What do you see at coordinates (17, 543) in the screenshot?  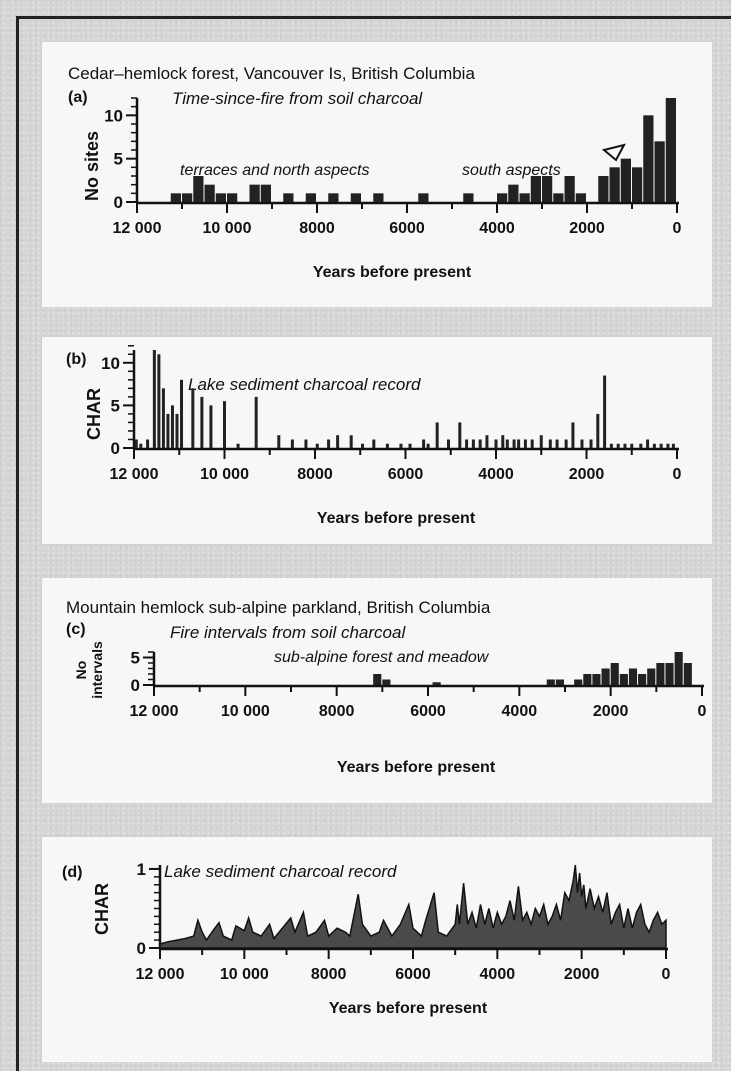 I see `frame-left-border` at bounding box center [17, 543].